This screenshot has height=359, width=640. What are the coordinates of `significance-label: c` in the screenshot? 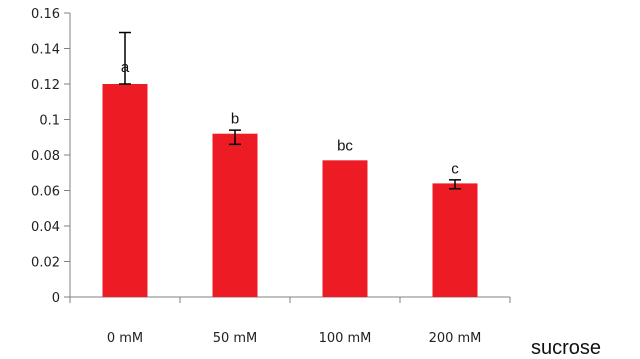 It's located at (455, 168).